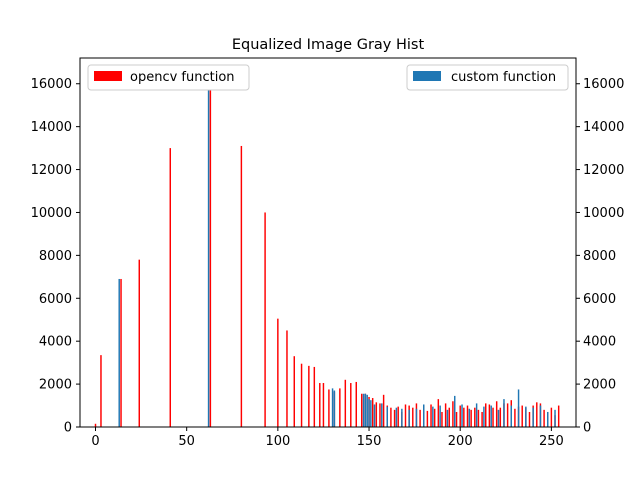  What do you see at coordinates (68, 428) in the screenshot?
I see `y-tick-label-left: 0` at bounding box center [68, 428].